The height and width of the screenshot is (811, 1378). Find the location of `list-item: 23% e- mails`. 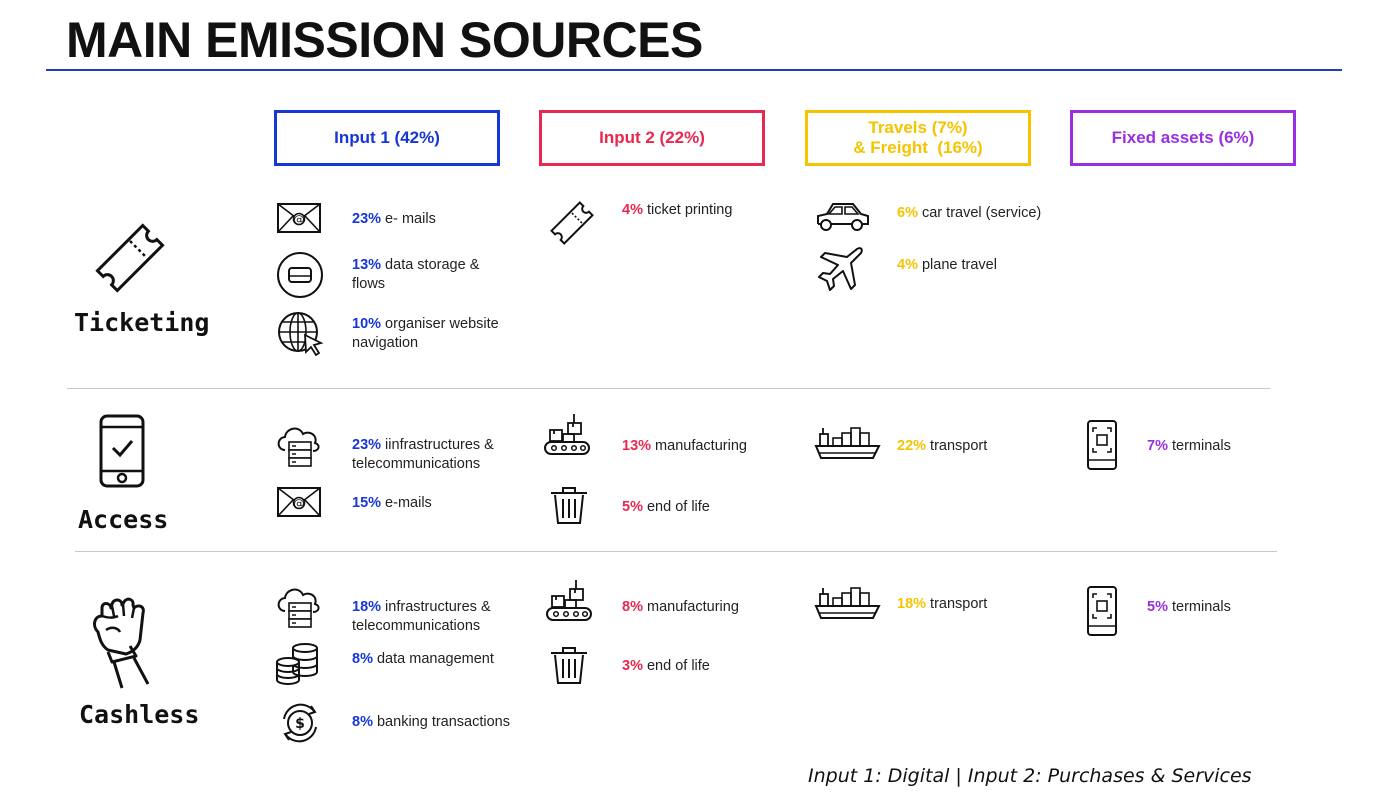

list-item: 23% e- mails is located at coordinates (394, 219).